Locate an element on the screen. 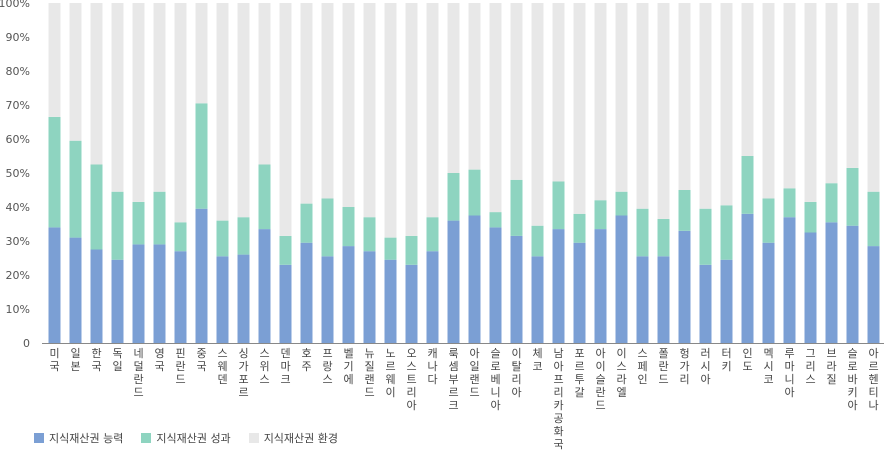 Image resolution: width=888 pixels, height=450 pixels. legend-item-performance: 지식재산권 성과 is located at coordinates (186, 438).